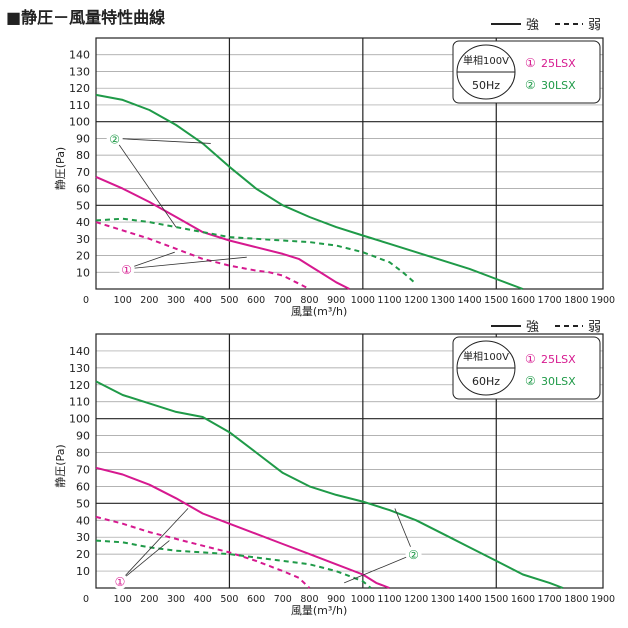 The width and height of the screenshot is (628, 628). I want to click on y-tick-label: 110, so click(79, 105).